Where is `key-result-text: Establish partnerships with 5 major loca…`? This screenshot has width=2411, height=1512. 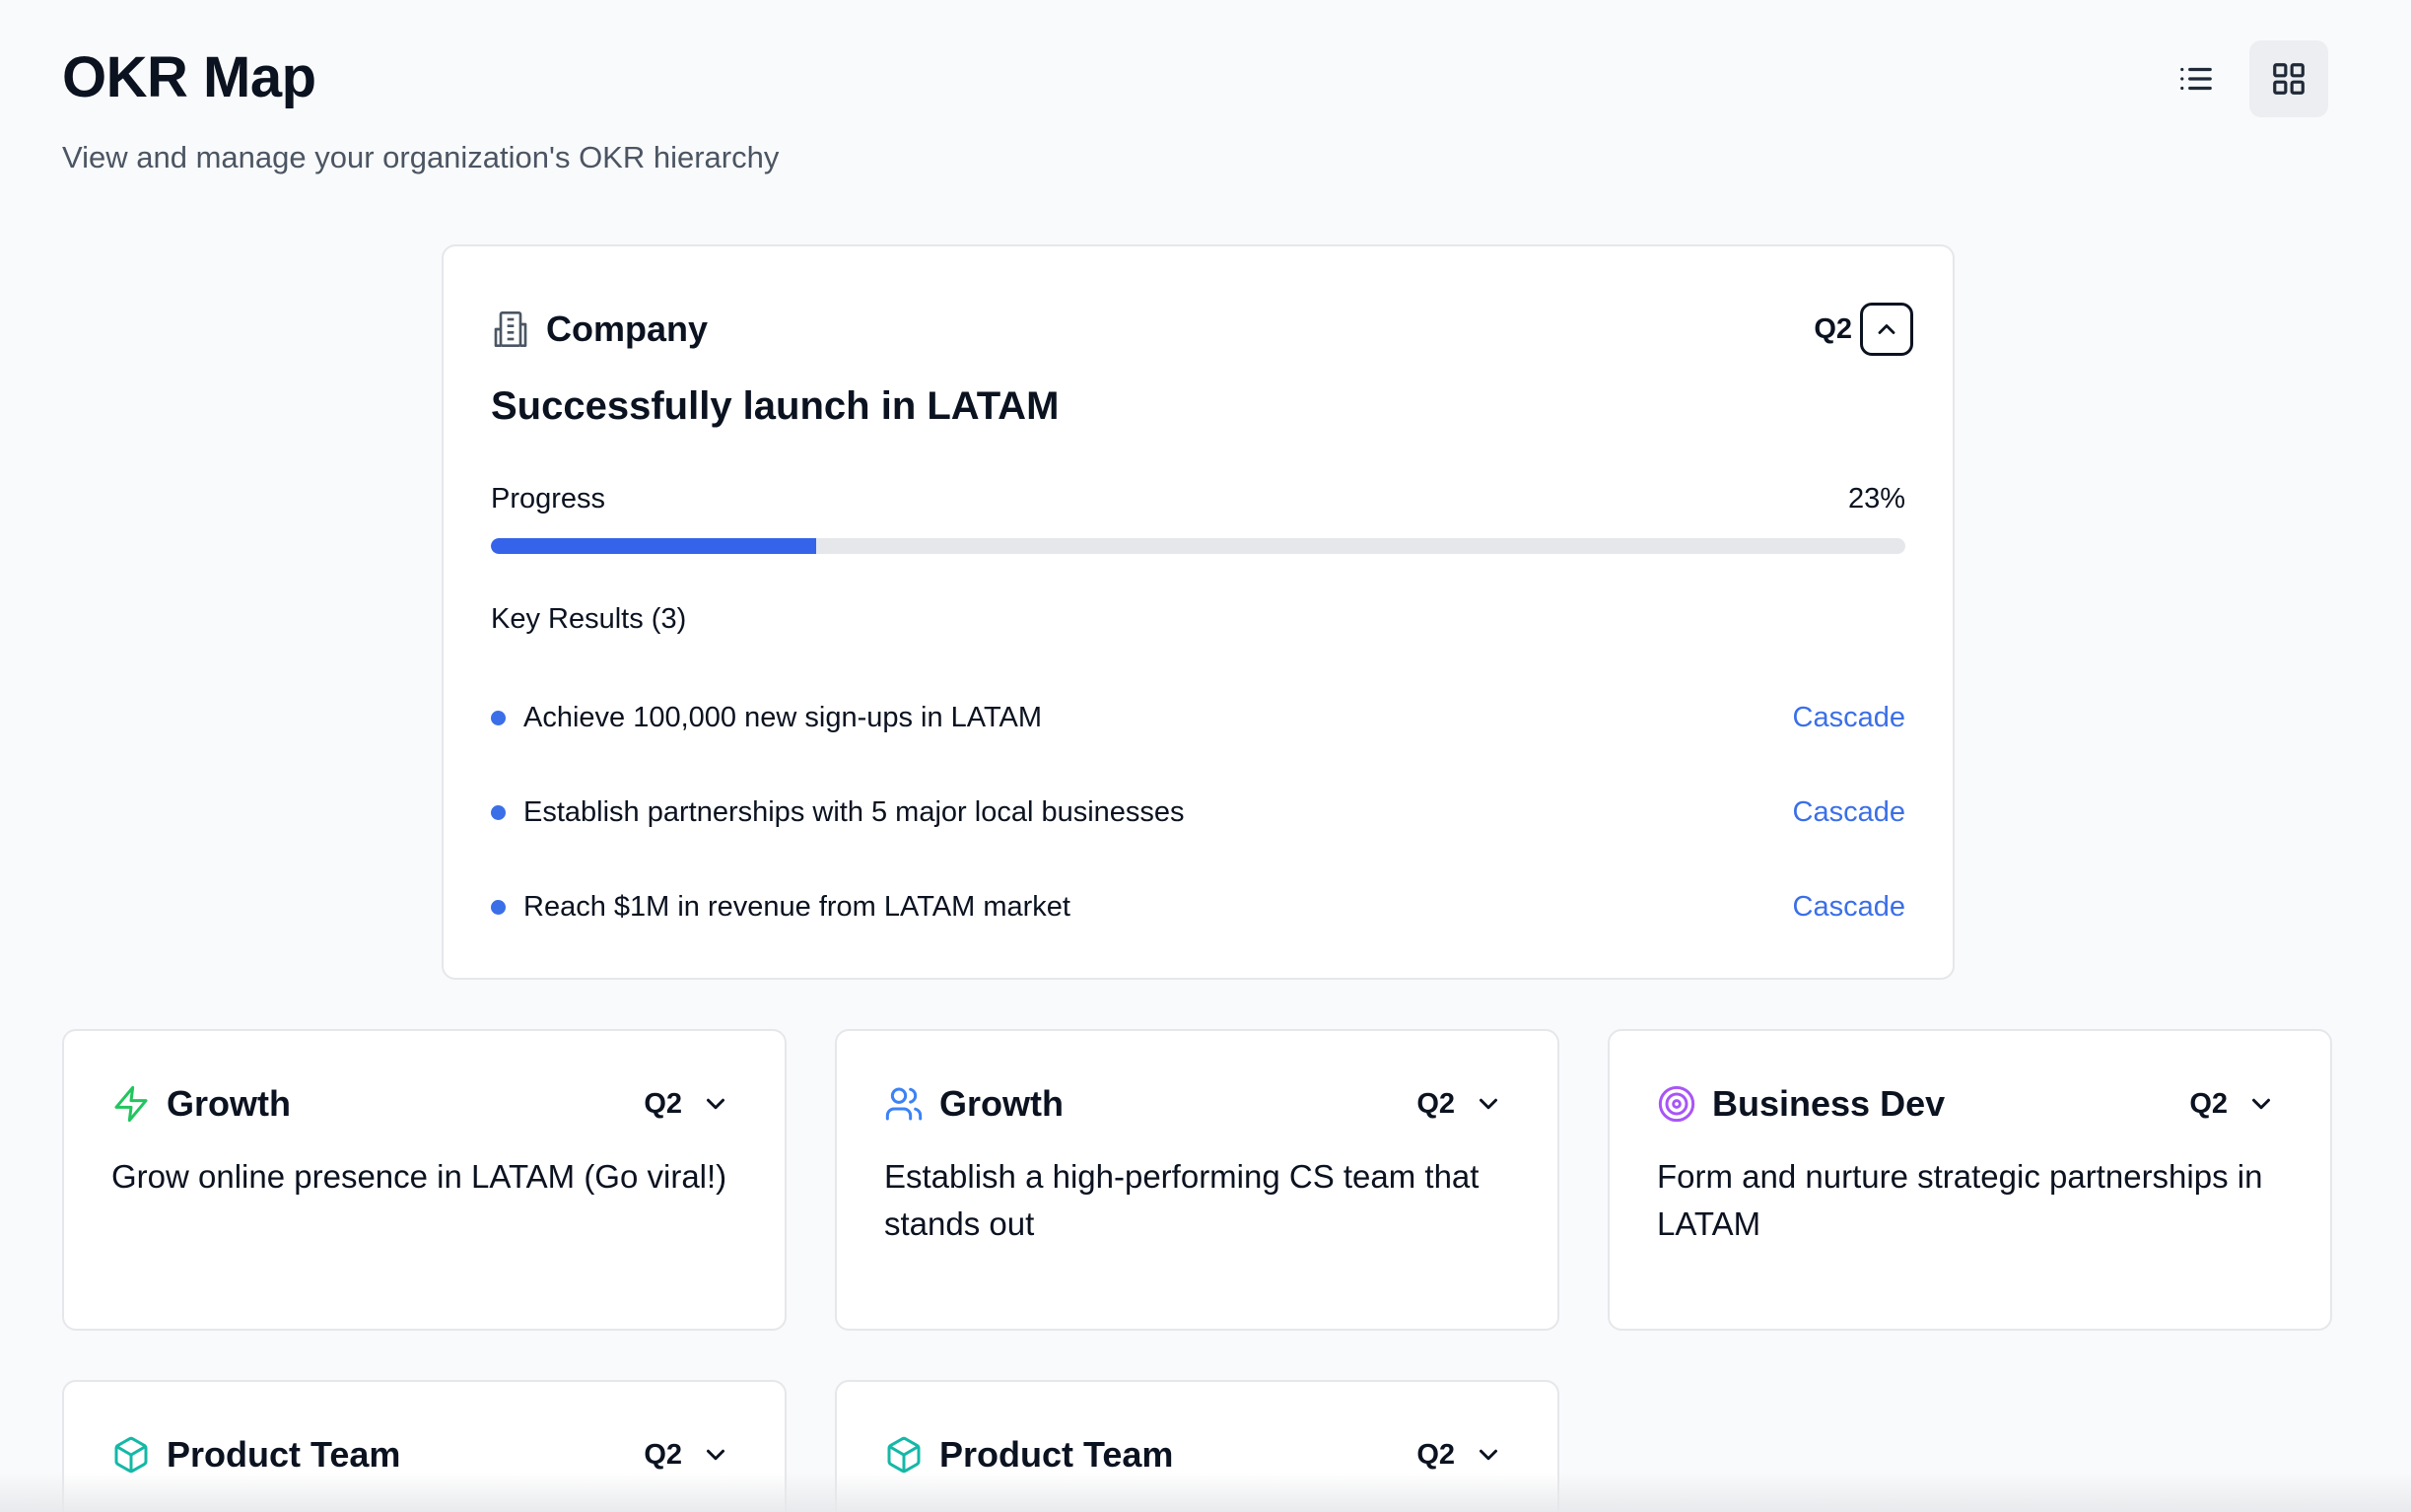
key-result-text: Establish partnerships with 5 major loca… is located at coordinates (854, 812).